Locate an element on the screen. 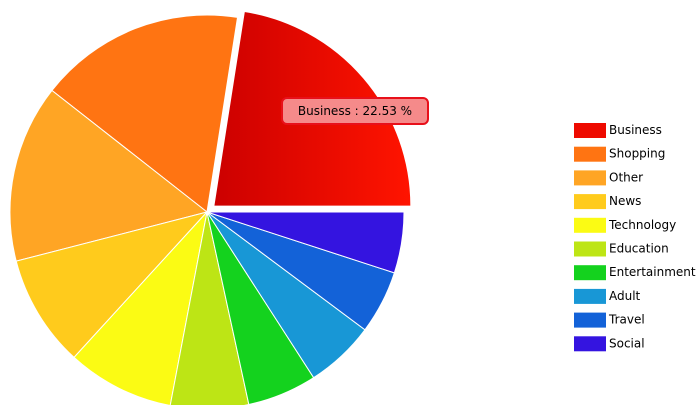 The image size is (700, 409). tooltip: Business : 22.53 % is located at coordinates (355, 111).